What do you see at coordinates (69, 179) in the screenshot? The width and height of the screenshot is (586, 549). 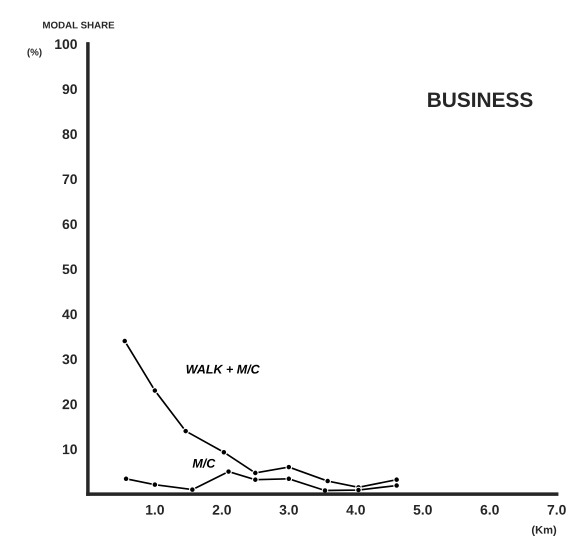 I see `y-tick-label: 70` at bounding box center [69, 179].